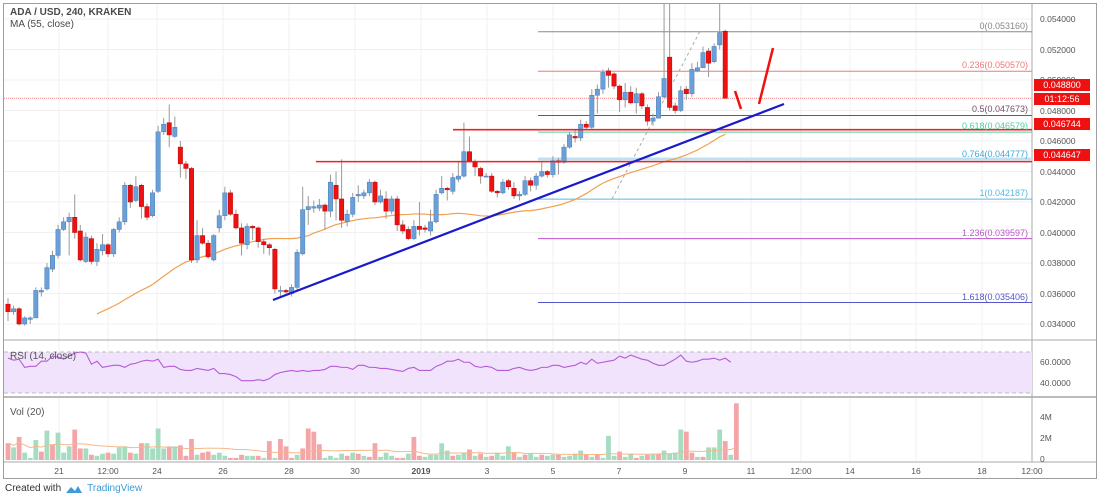 The image size is (1100, 499). Describe the element at coordinates (685, 471) in the screenshot. I see `time-tick-label: 9` at that location.